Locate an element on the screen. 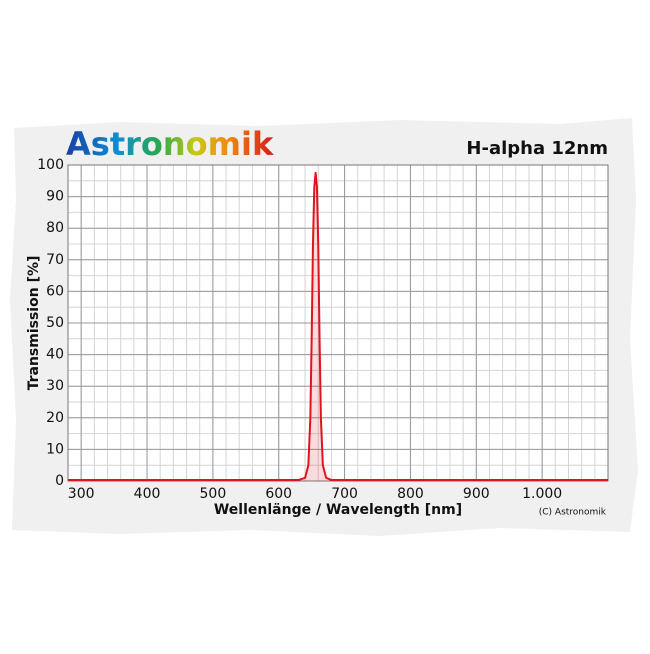 The height and width of the screenshot is (654, 650). y-tick-label: 100 is located at coordinates (50, 165).